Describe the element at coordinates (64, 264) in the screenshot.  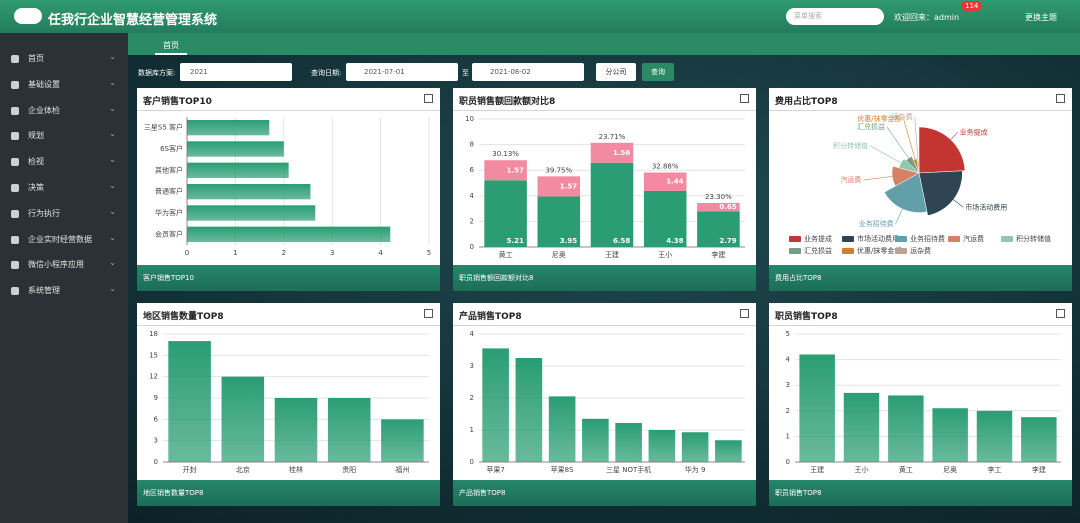
I see `menu-item: 微信小程序应用` at that location.